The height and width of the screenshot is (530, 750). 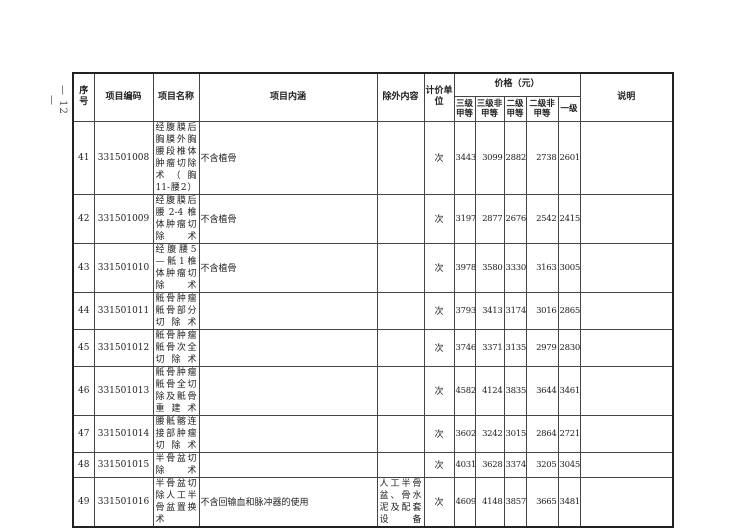 What do you see at coordinates (176, 501) in the screenshot?
I see `row-name: 半骨盆切除人工半骨盆置换术` at bounding box center [176, 501].